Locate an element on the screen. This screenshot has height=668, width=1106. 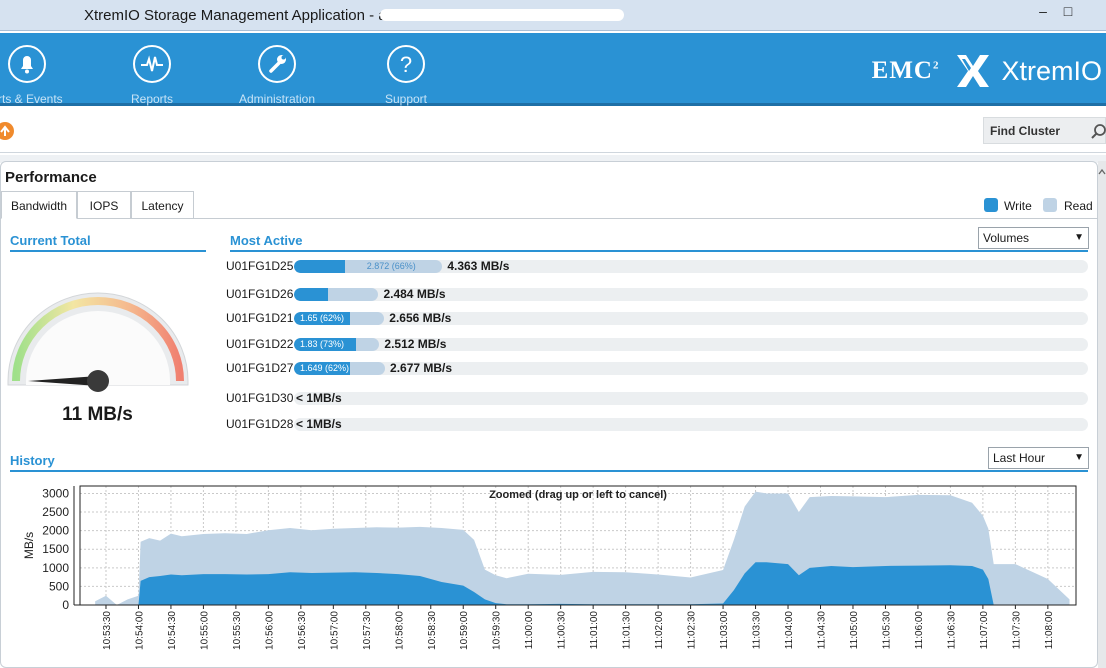
series-write-area is located at coordinates (582, 583).